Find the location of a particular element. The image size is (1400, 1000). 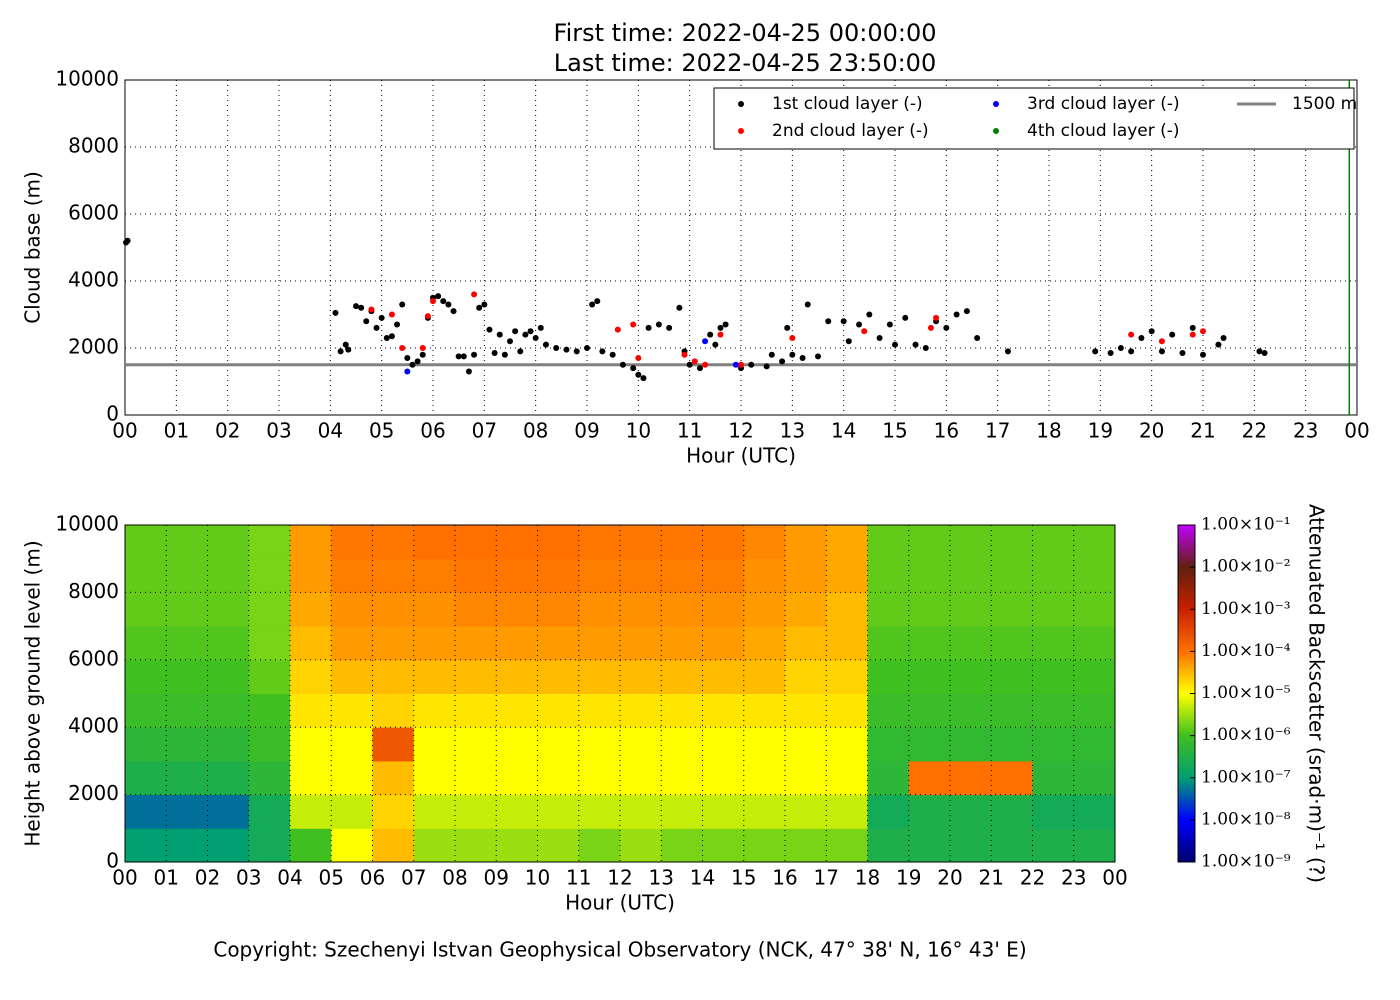

chart-title: First time: 2022-04-25 00:00:00 is located at coordinates (745, 33).